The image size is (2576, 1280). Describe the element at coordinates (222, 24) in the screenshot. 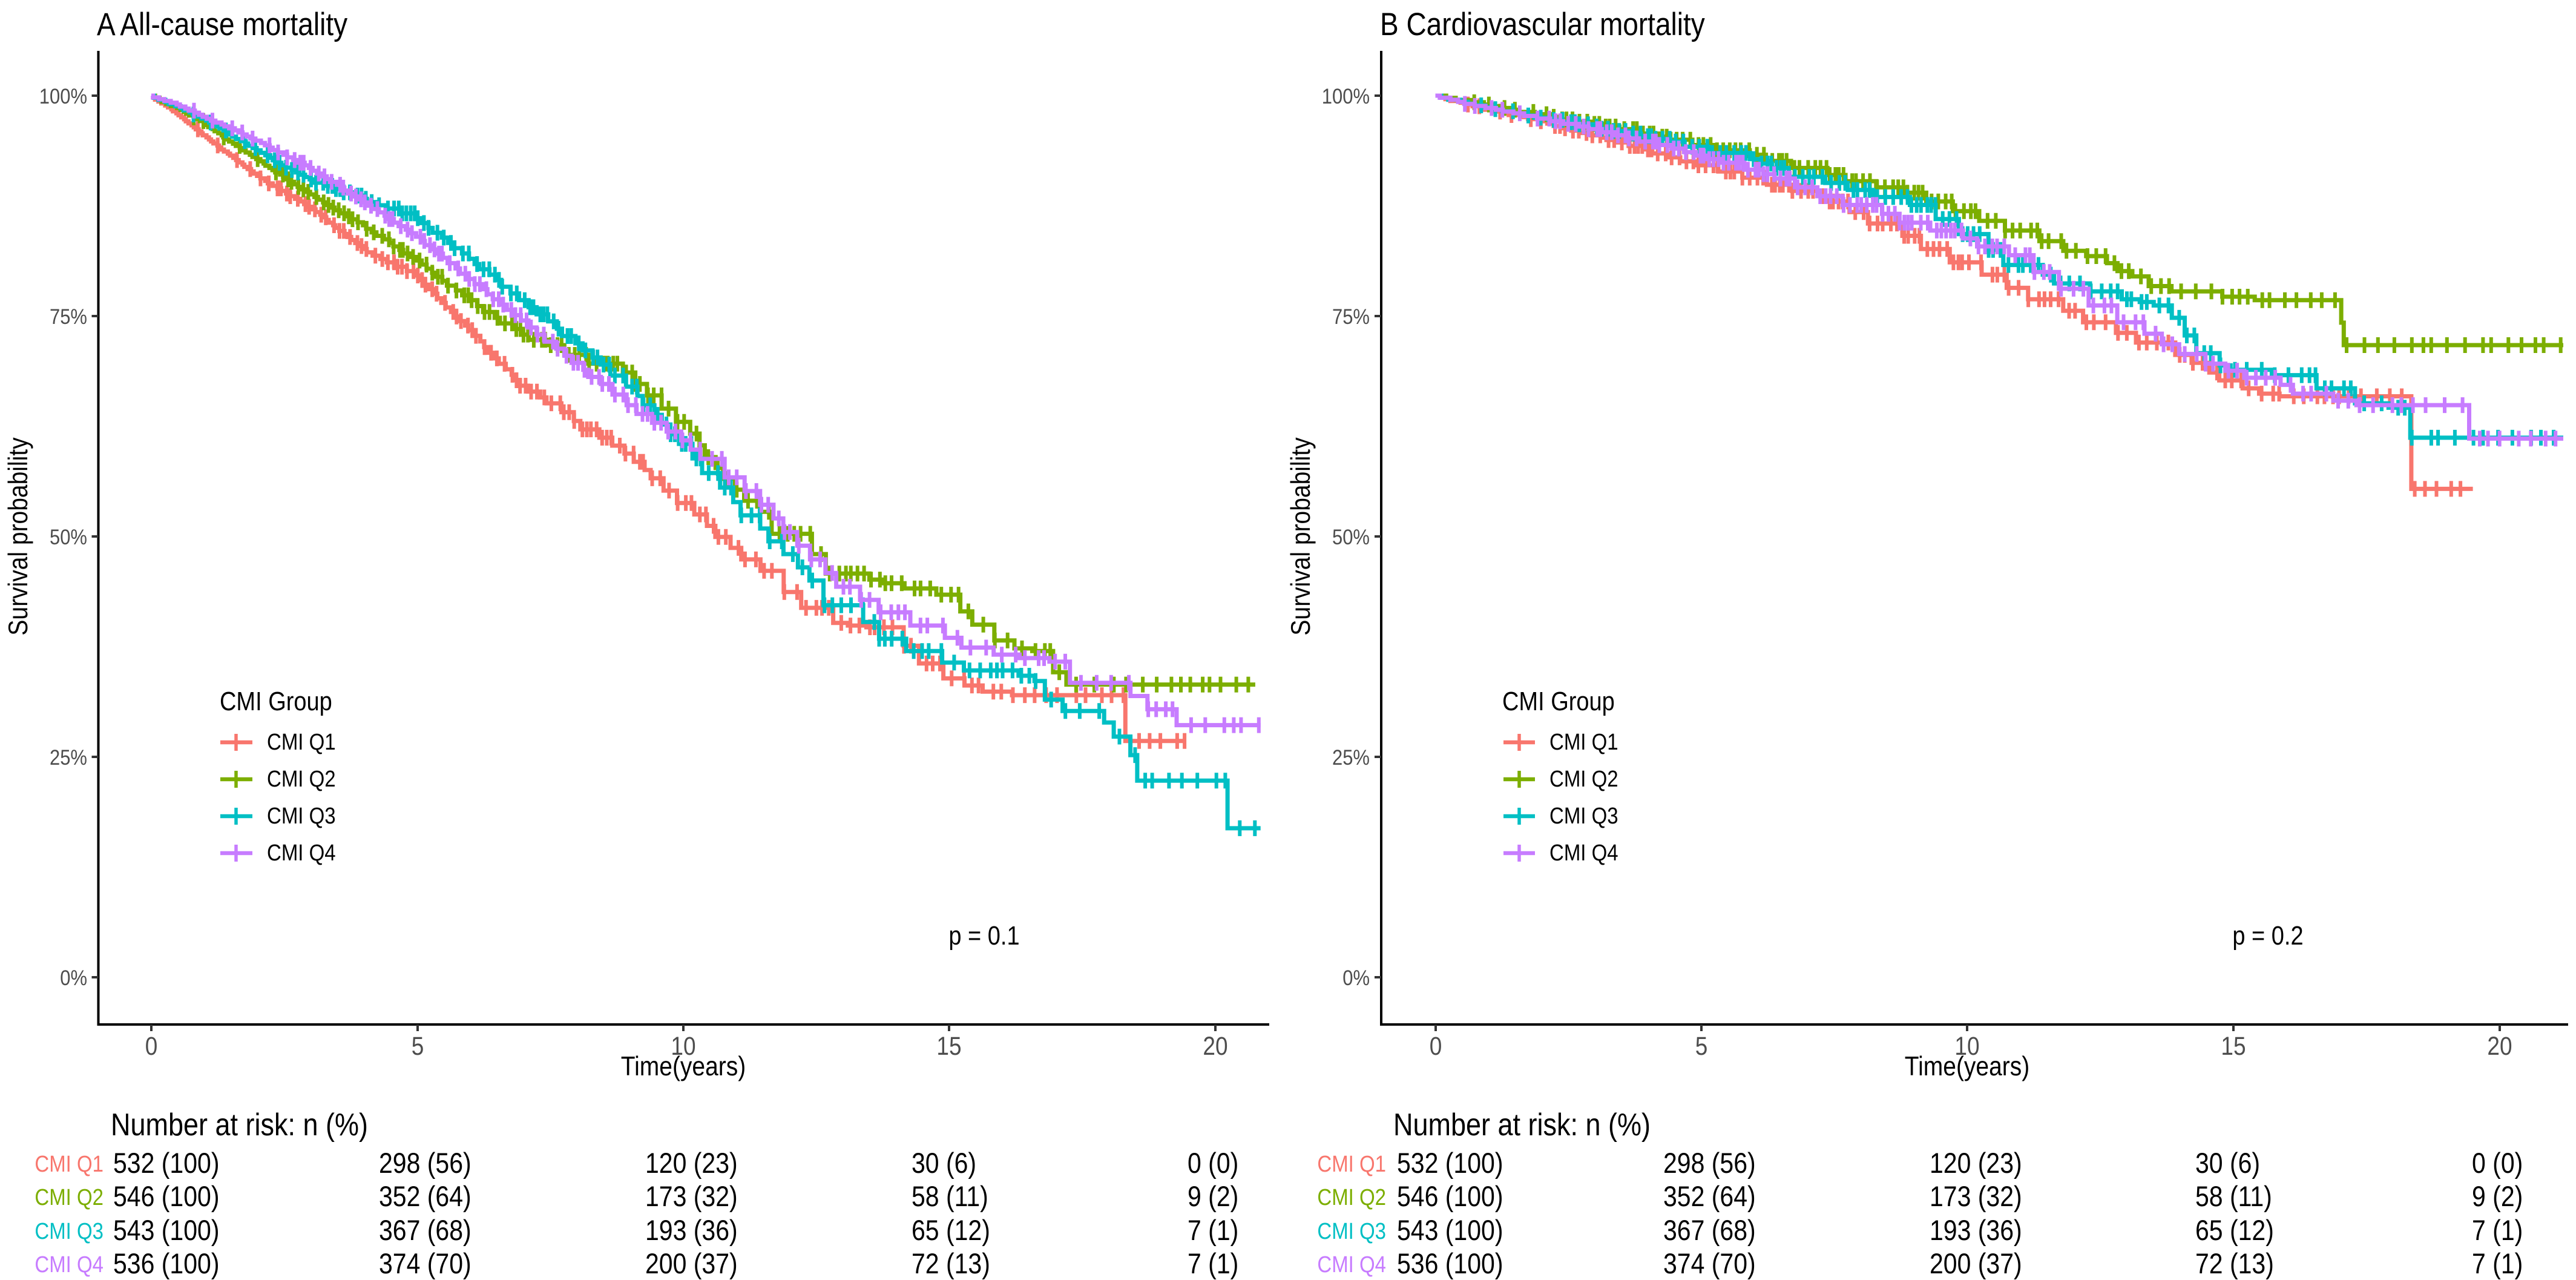

I see `svg-text: A All-cause mortality` at that location.